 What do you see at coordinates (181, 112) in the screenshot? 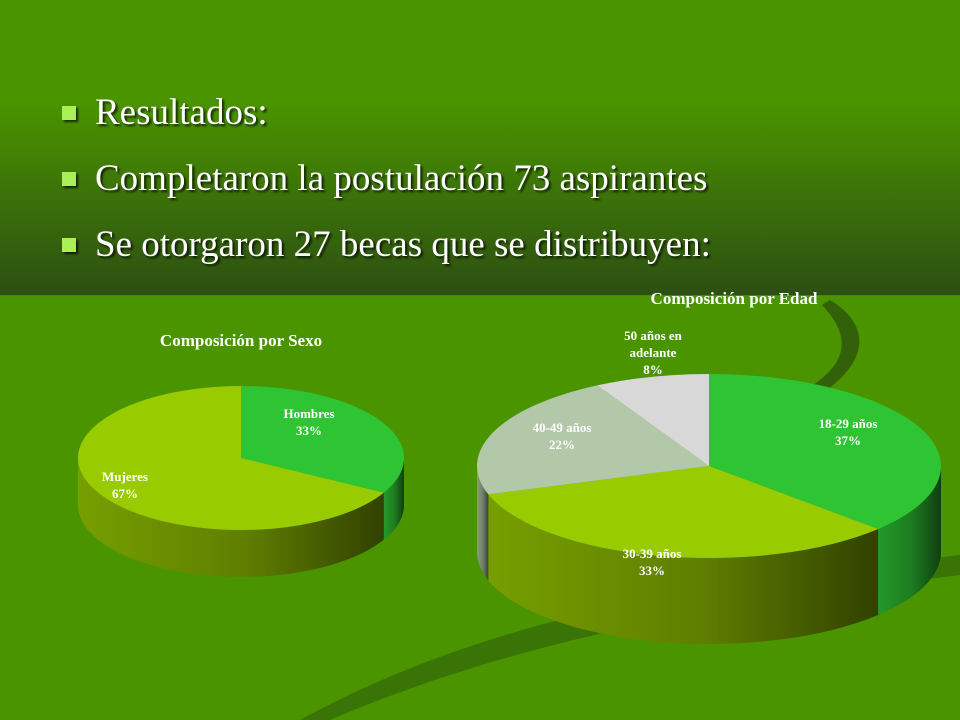
I see `bullet-text: Resultados:` at bounding box center [181, 112].